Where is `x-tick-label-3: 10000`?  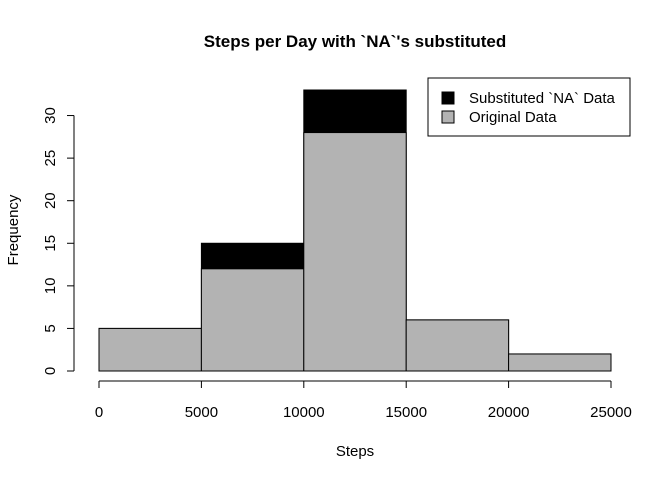 x-tick-label-3: 10000 is located at coordinates (304, 412).